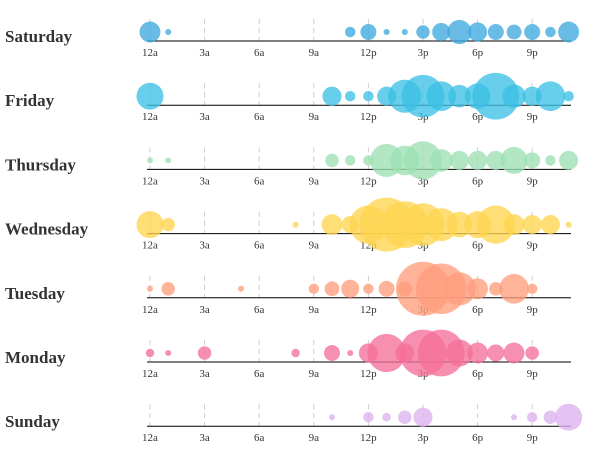 This screenshot has height=450, width=600. I want to click on day-label: Sunday, so click(32, 421).